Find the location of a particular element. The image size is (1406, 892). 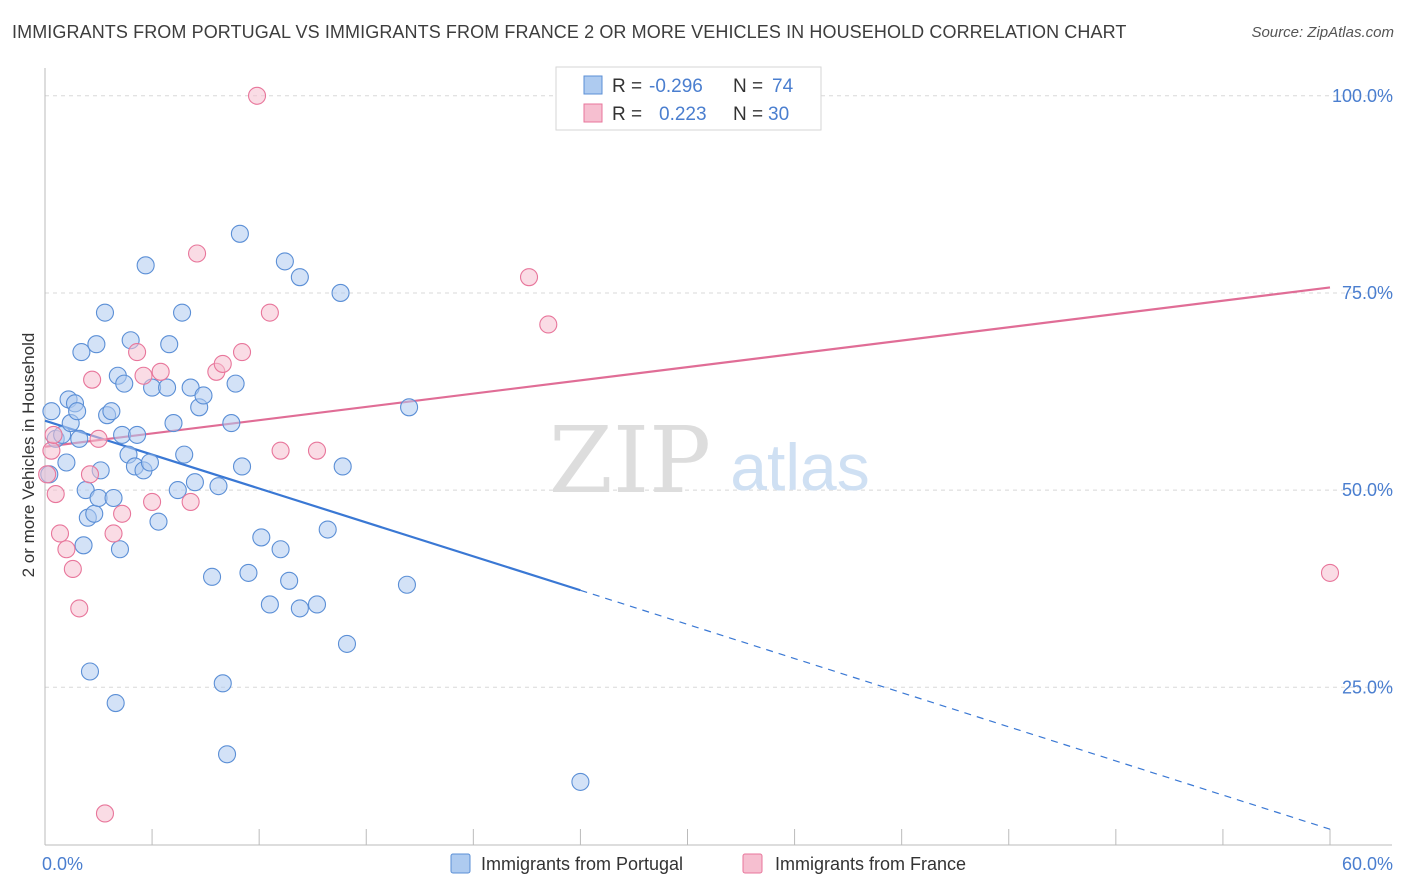

y-axis-label: 2 or more Vehicles in Household is located at coordinates (28, 455).